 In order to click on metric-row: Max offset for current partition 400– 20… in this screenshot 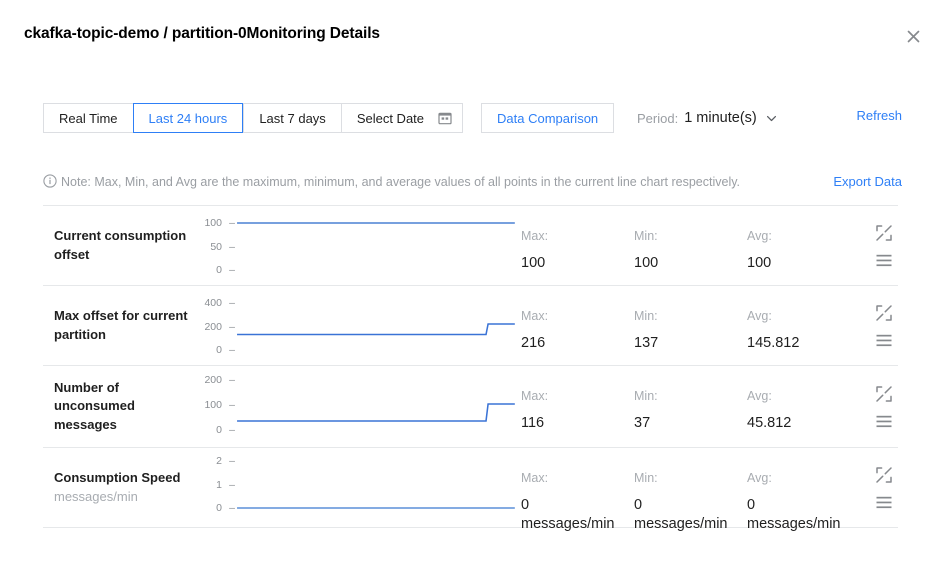, I will do `click(470, 326)`.